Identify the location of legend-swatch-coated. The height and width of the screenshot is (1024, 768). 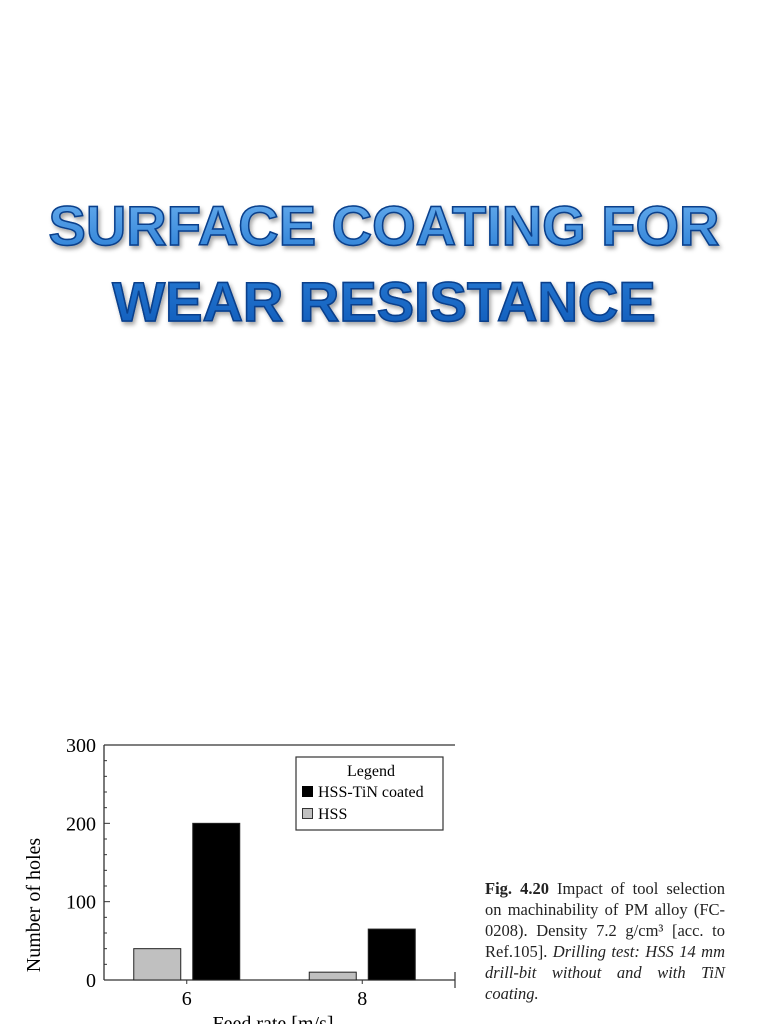
(307, 791).